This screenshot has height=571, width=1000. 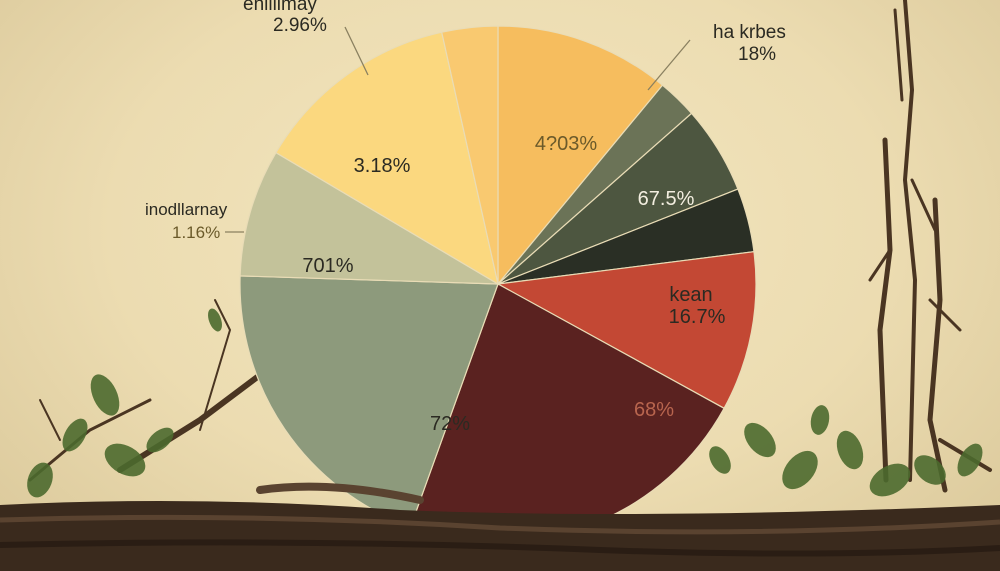 What do you see at coordinates (566, 144) in the screenshot?
I see `slice-pct-orange: 4?03%` at bounding box center [566, 144].